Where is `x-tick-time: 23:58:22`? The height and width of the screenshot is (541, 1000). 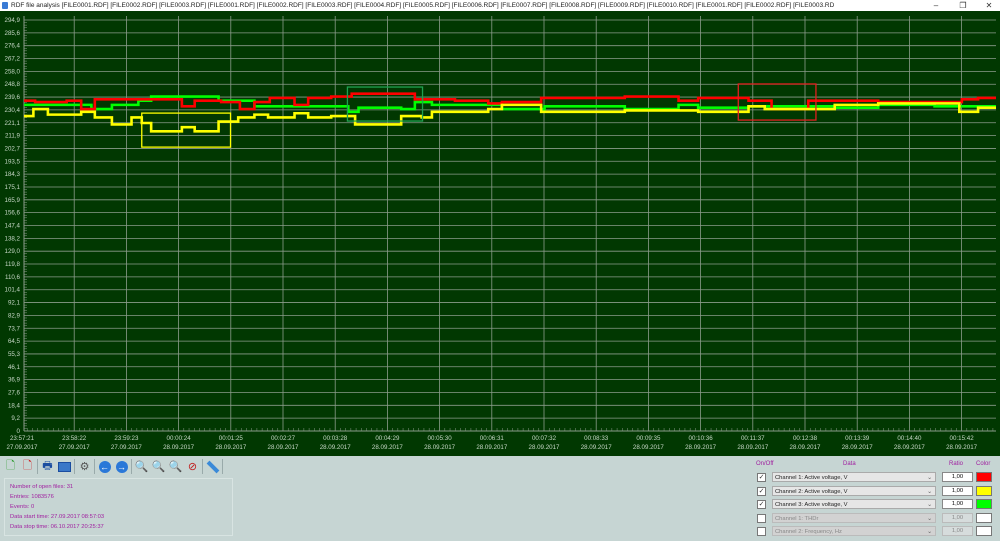
x-tick-time: 23:58:22 is located at coordinates (74, 438).